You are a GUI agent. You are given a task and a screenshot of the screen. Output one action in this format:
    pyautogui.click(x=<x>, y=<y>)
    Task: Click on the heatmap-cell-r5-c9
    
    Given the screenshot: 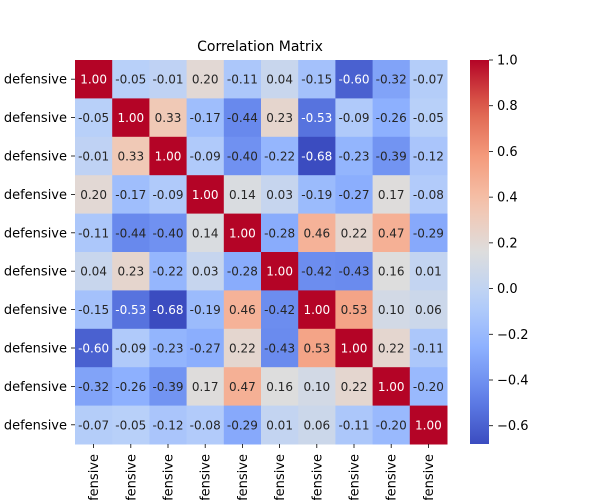 What is the action you would take?
    pyautogui.click(x=428, y=271)
    